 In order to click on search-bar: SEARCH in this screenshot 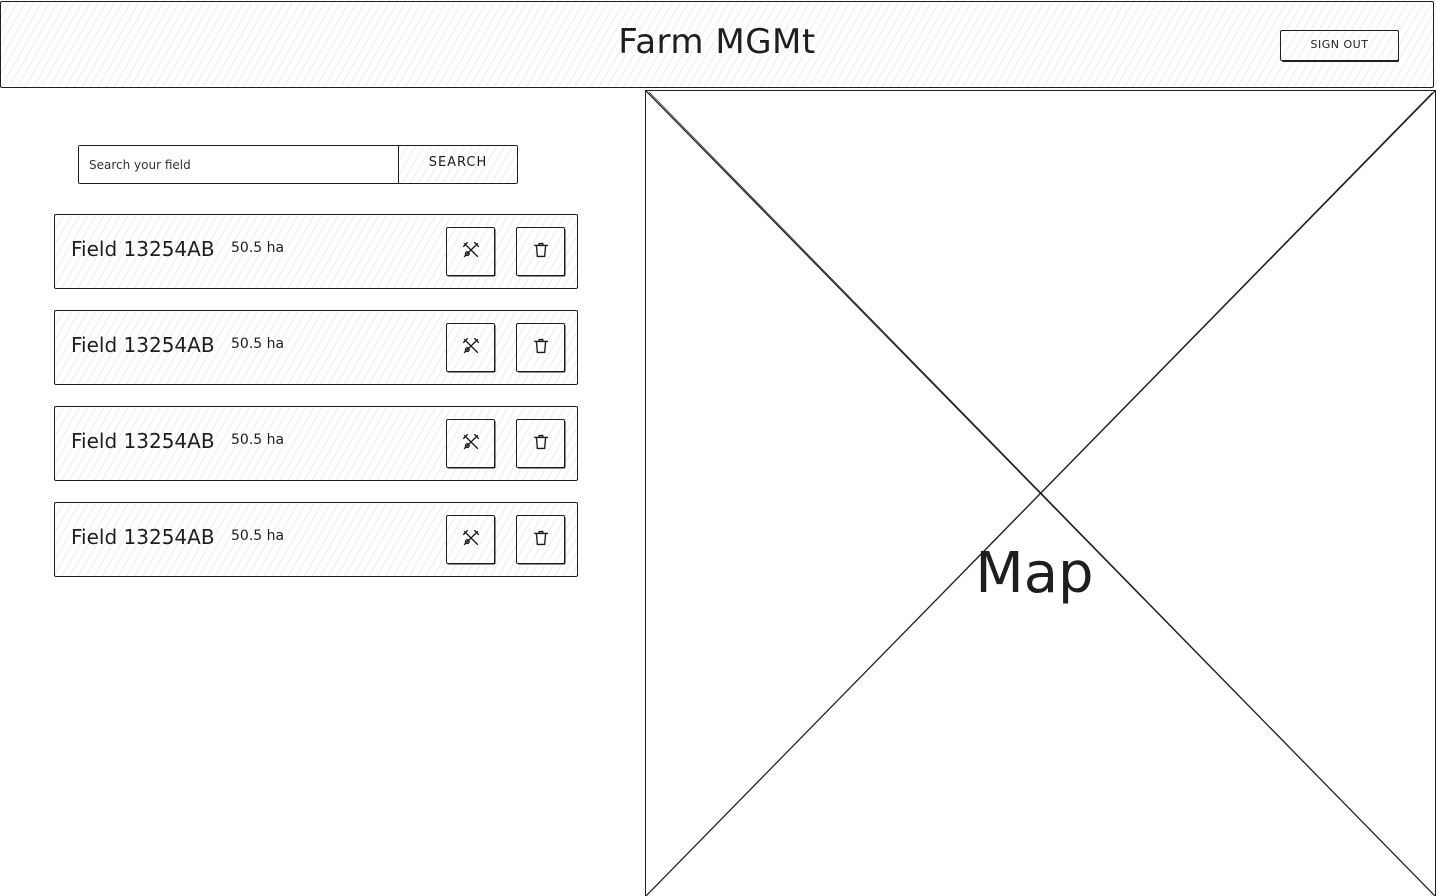, I will do `click(298, 164)`.